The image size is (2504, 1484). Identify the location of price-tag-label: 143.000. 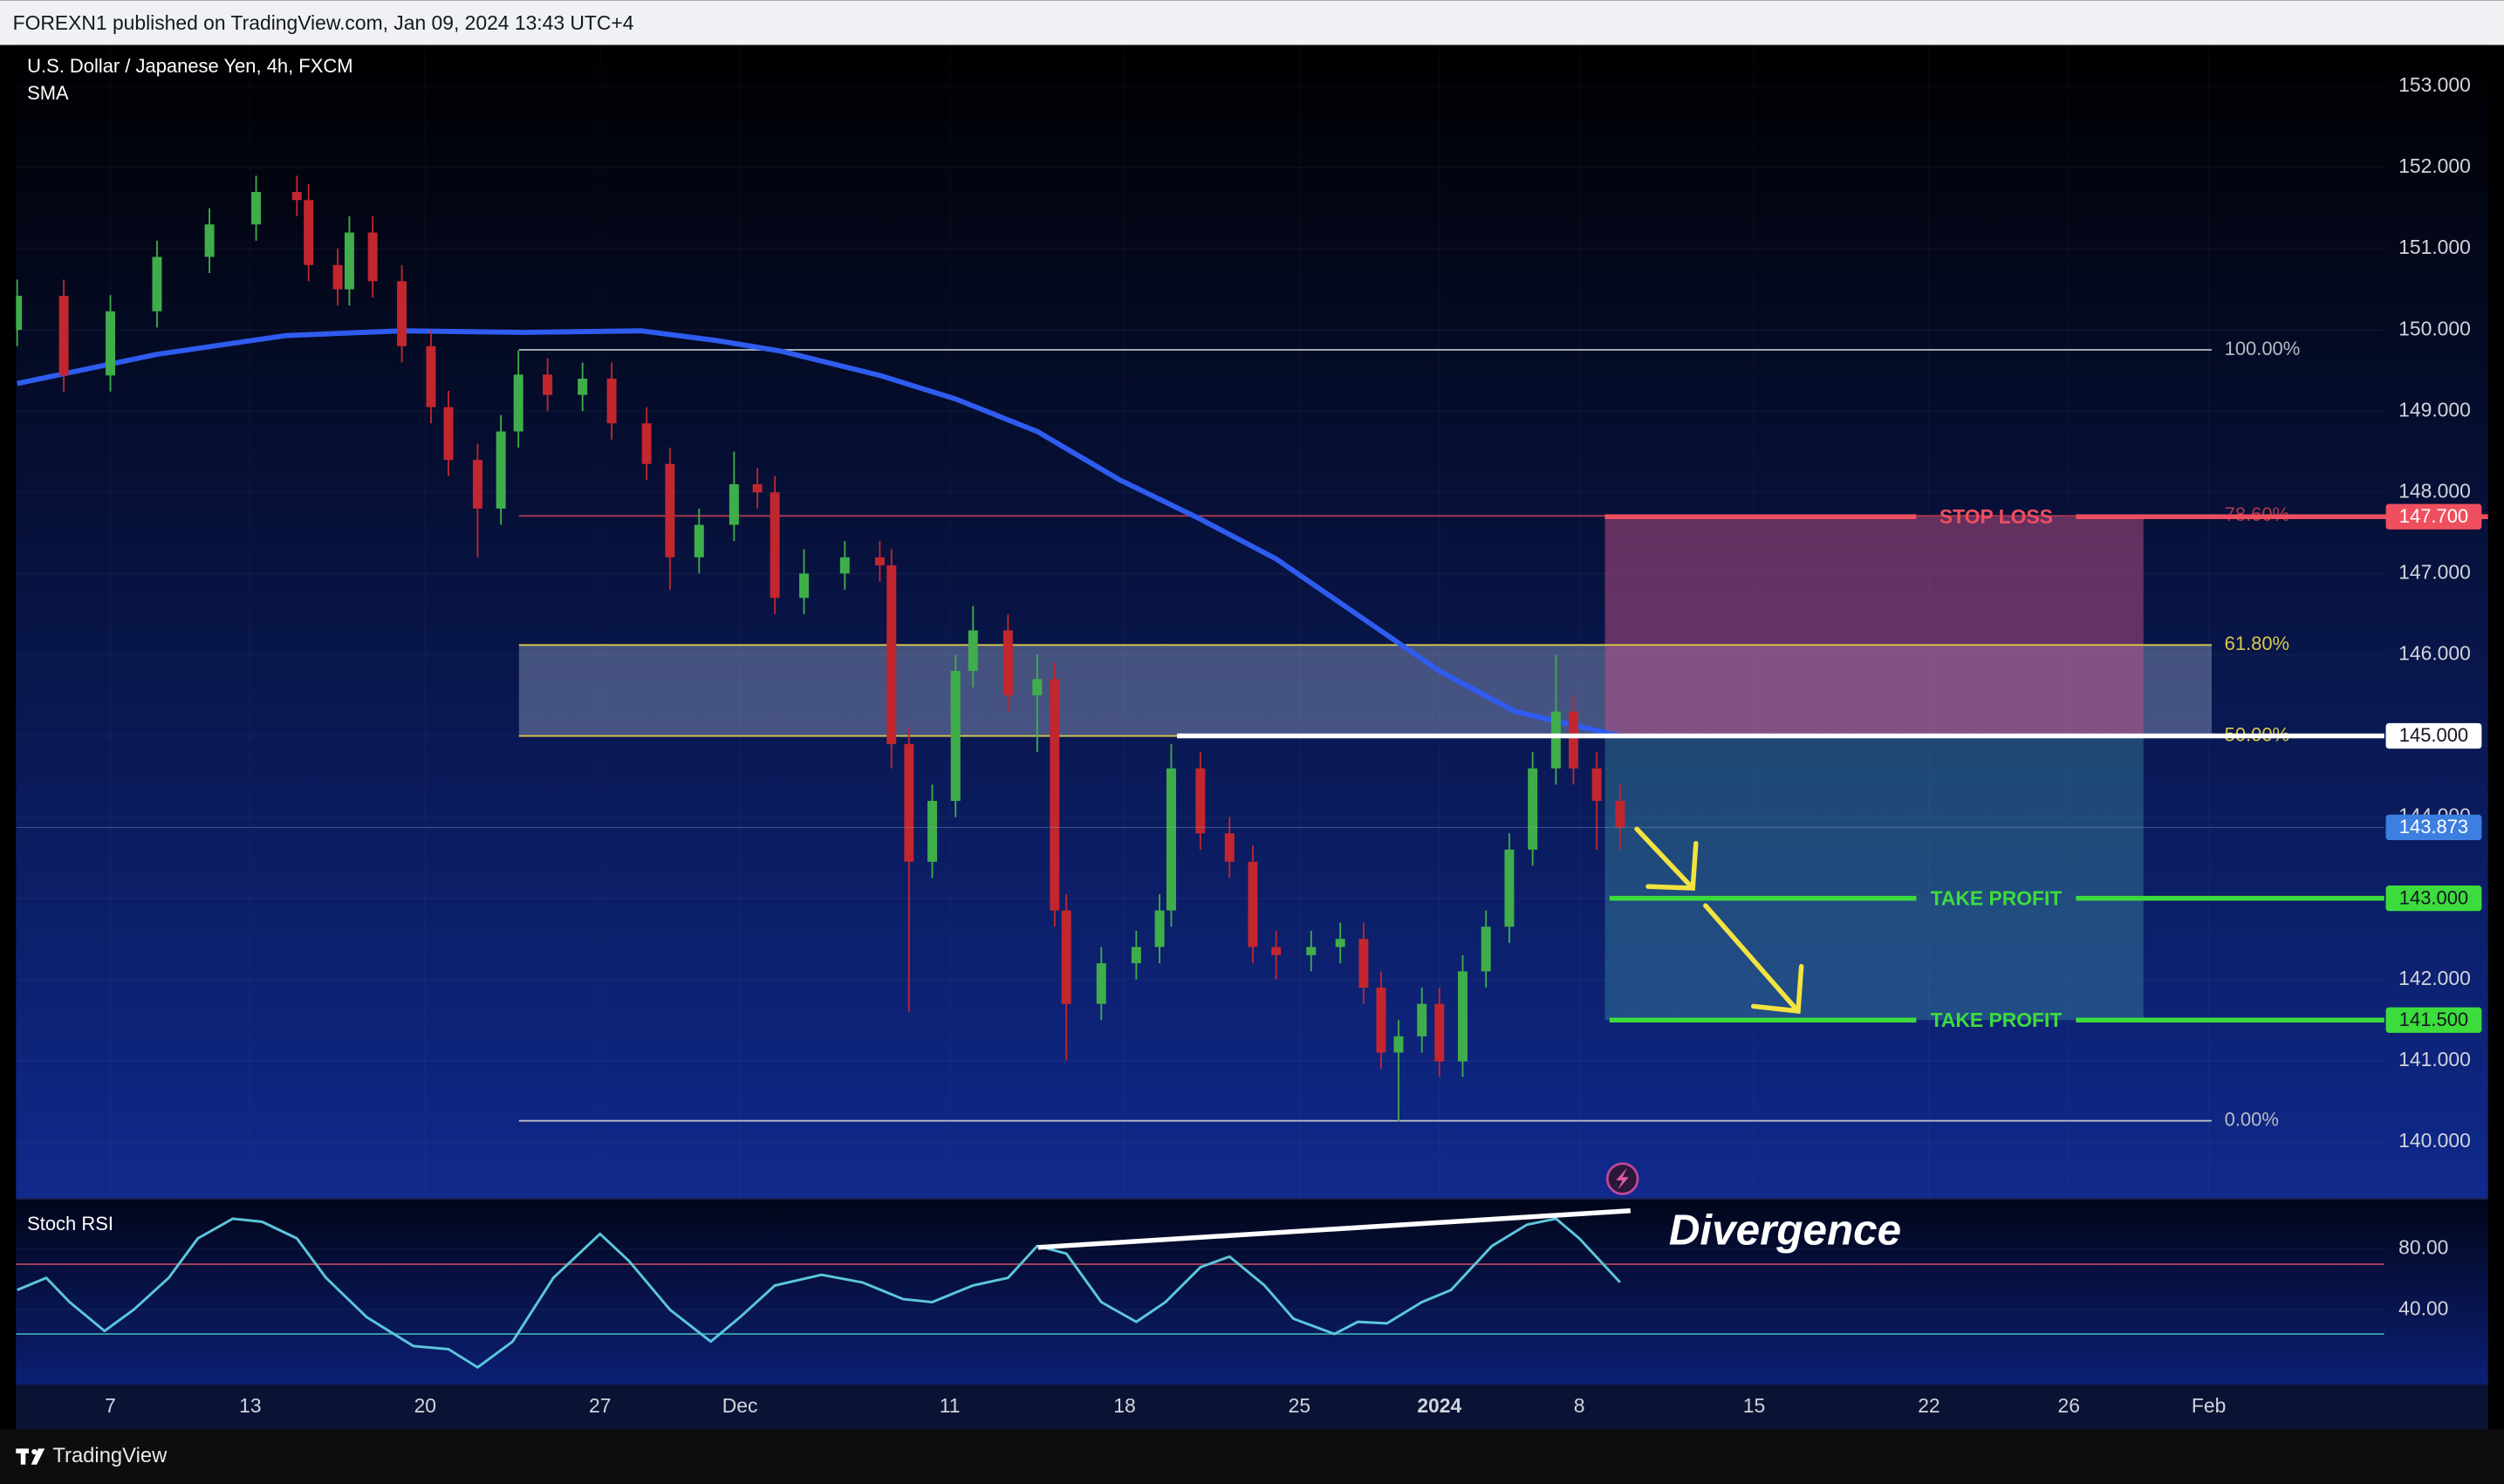
(2433, 897).